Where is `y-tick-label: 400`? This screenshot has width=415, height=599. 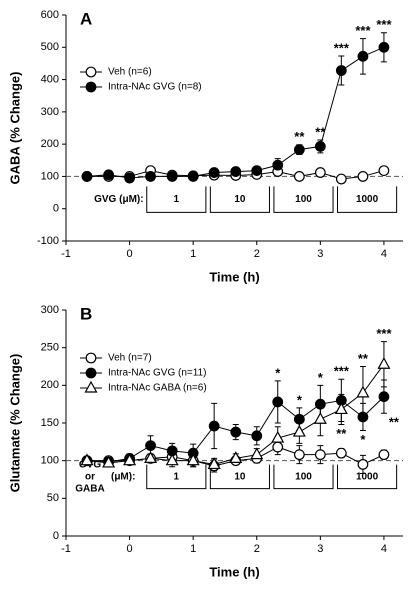
y-tick-label: 400 is located at coordinates (50, 79).